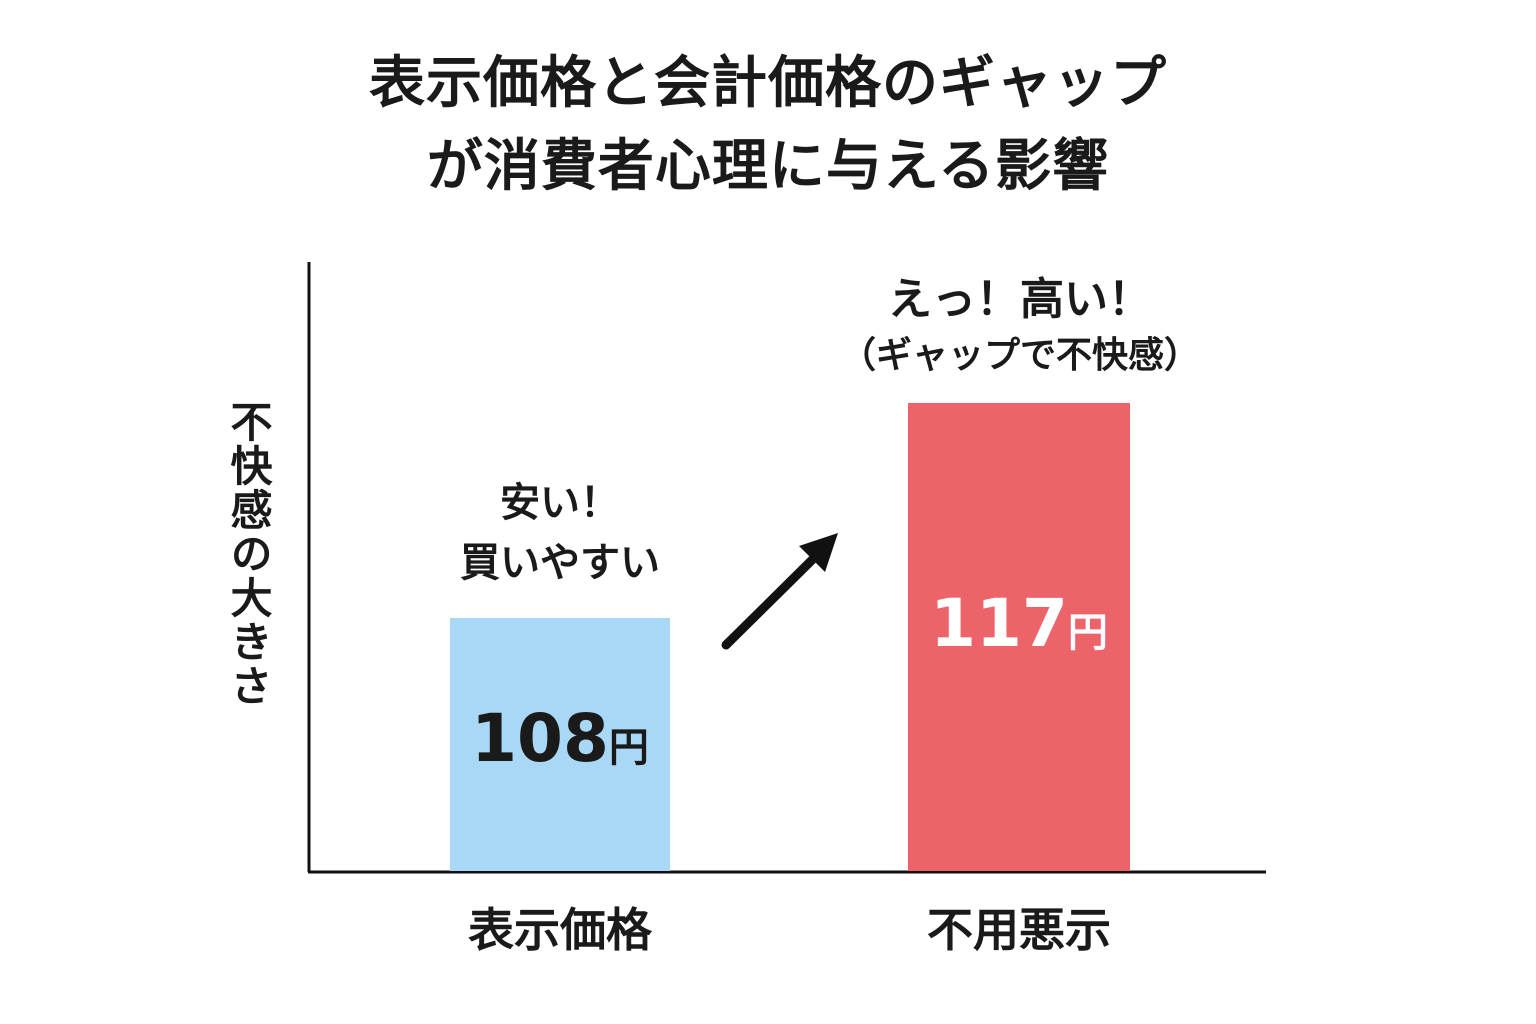  Describe the element at coordinates (540, 738) in the screenshot. I see `bar-value-number: 108` at that location.